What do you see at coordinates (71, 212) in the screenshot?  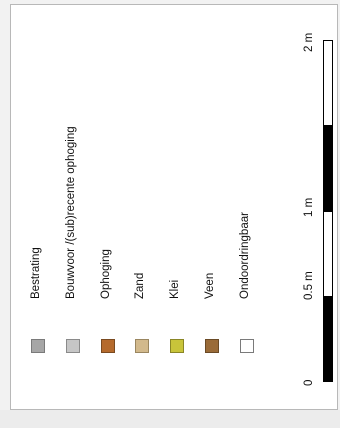 I see `legend-label-bouwvoor: Bouwvoor /(sub)recente ophoging` at bounding box center [71, 212].